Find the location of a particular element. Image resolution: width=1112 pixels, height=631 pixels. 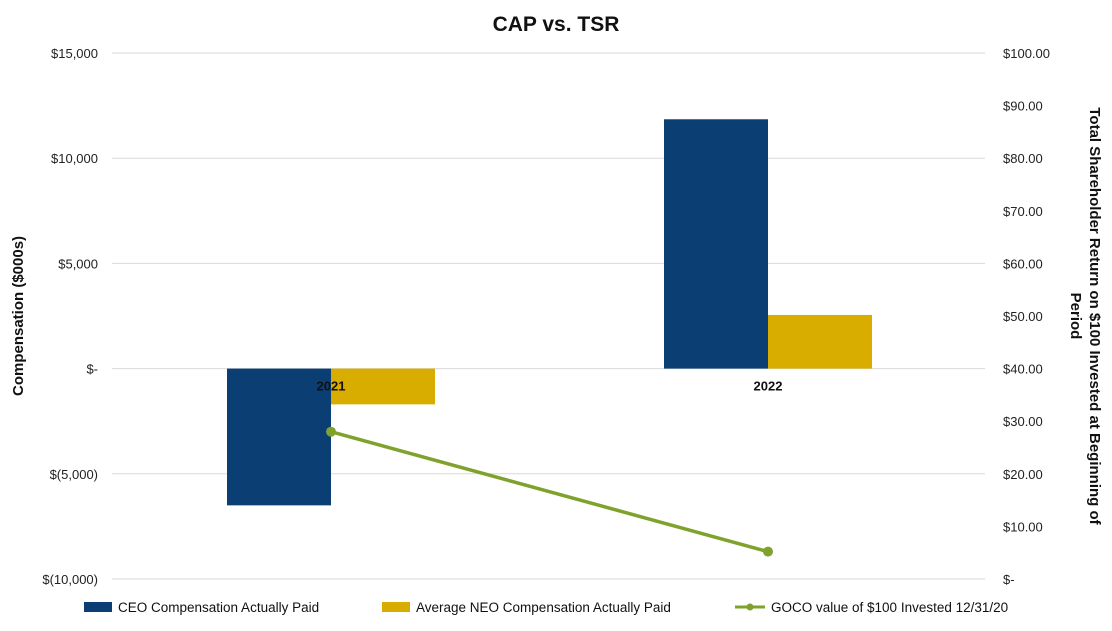

y-tick-label: $- is located at coordinates (92, 369).